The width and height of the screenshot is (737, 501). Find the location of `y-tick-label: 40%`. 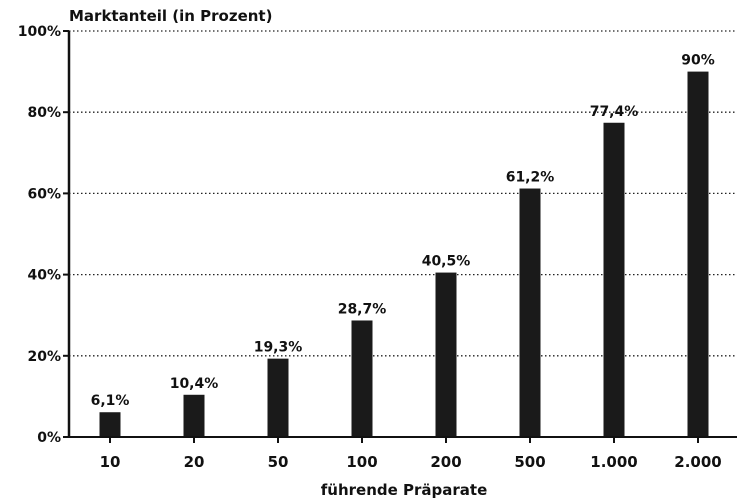

y-tick-label: 40% is located at coordinates (44, 276).